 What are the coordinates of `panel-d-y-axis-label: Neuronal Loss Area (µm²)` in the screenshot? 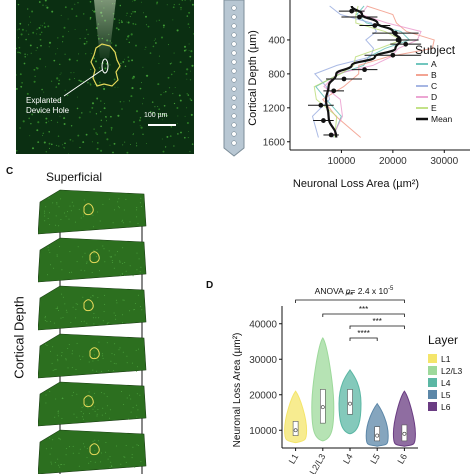 It's located at (237, 390).